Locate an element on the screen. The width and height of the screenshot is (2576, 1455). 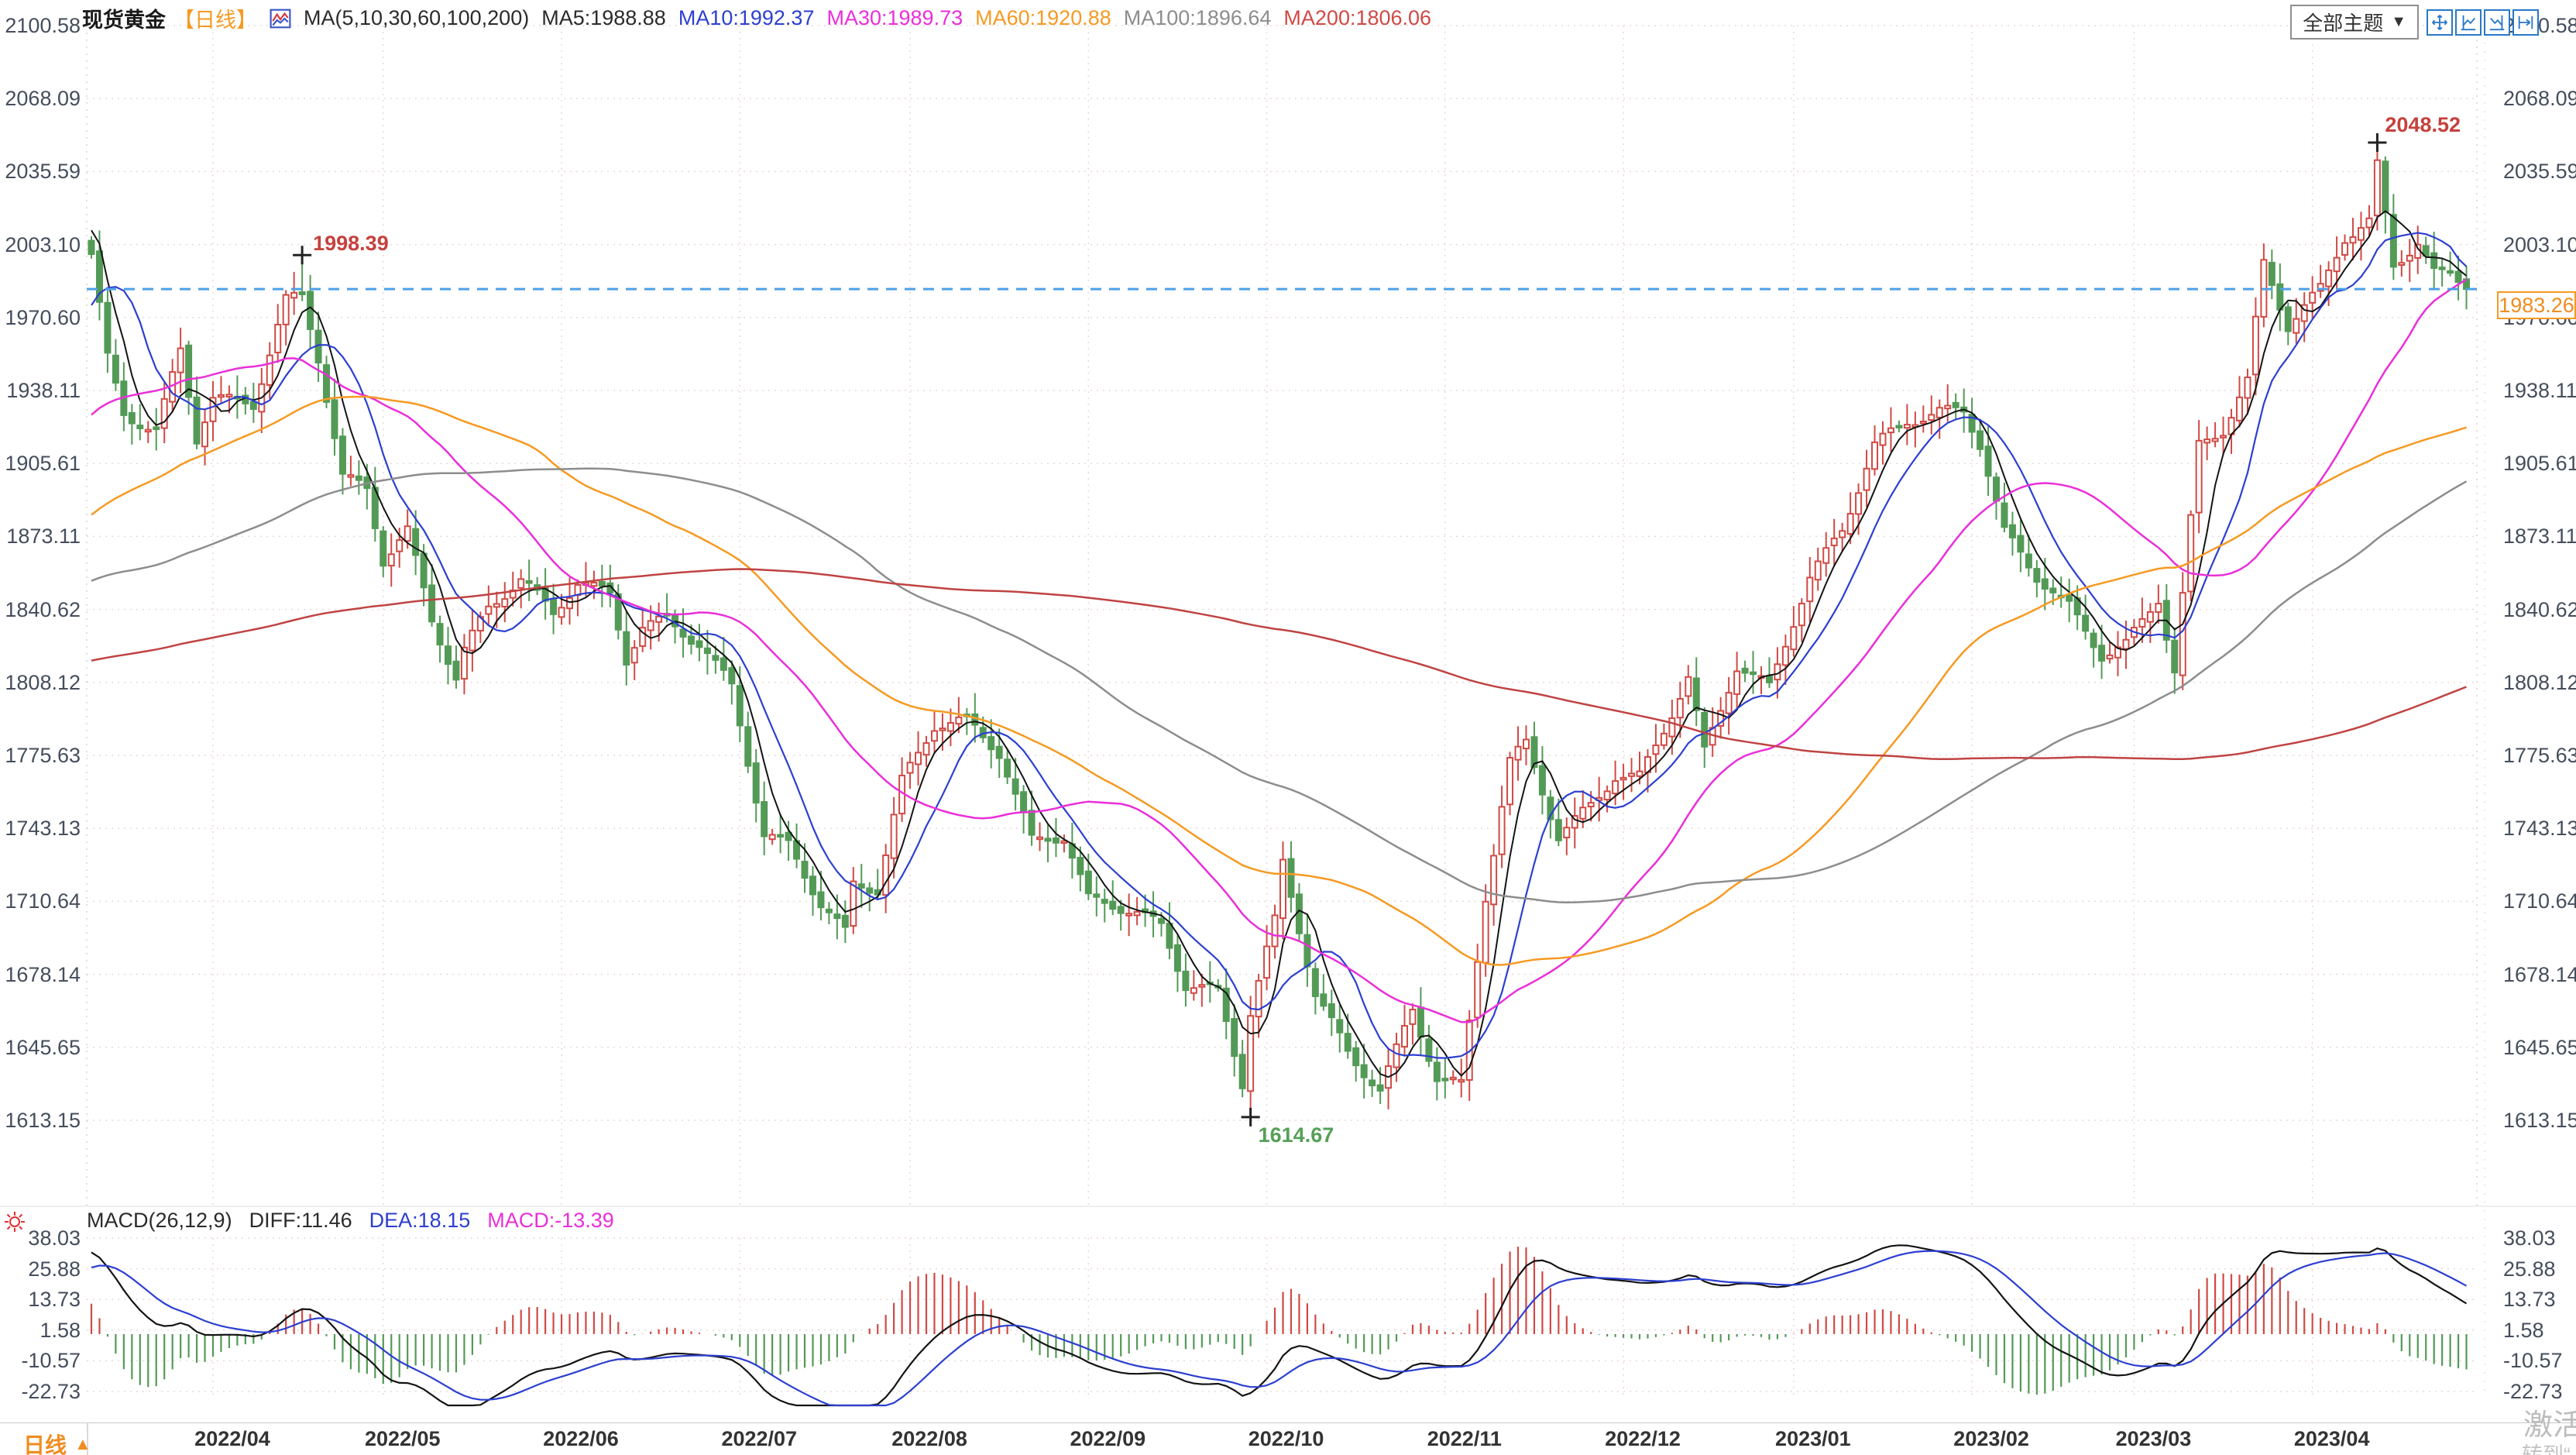
price-axis-label-left: 1645.65 is located at coordinates (43, 1047).